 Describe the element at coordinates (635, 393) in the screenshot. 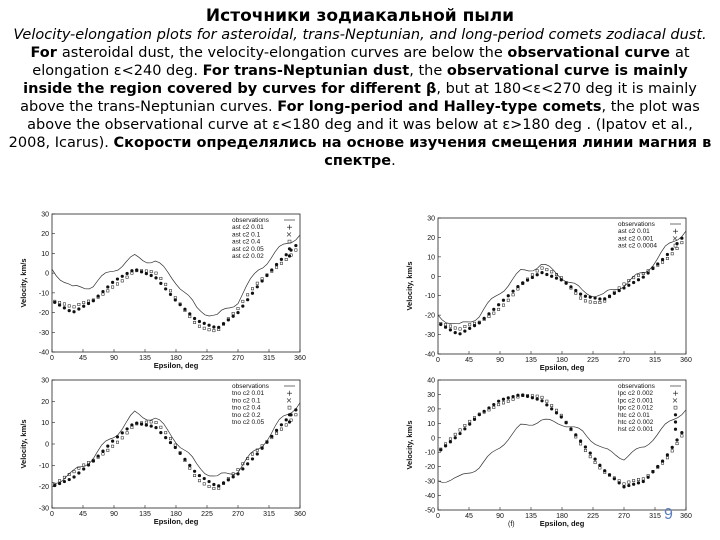

I see `legend-entry: lpc c2 0.002` at that location.